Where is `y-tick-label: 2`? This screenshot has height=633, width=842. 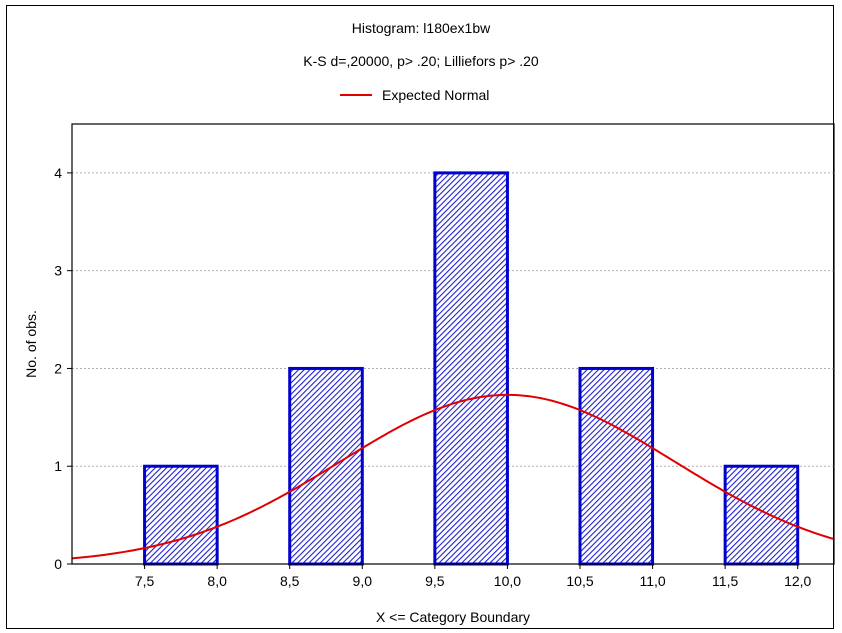 y-tick-label: 2 is located at coordinates (58, 368).